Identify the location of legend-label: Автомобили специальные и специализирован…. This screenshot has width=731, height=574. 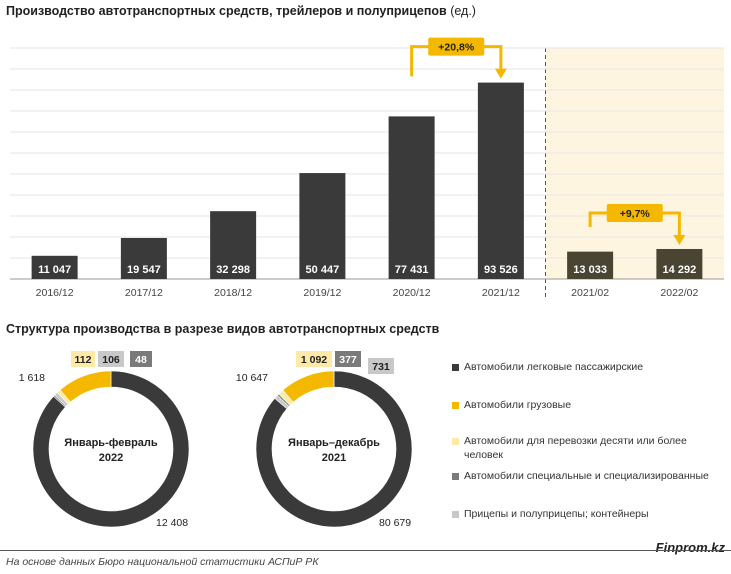
(586, 476).